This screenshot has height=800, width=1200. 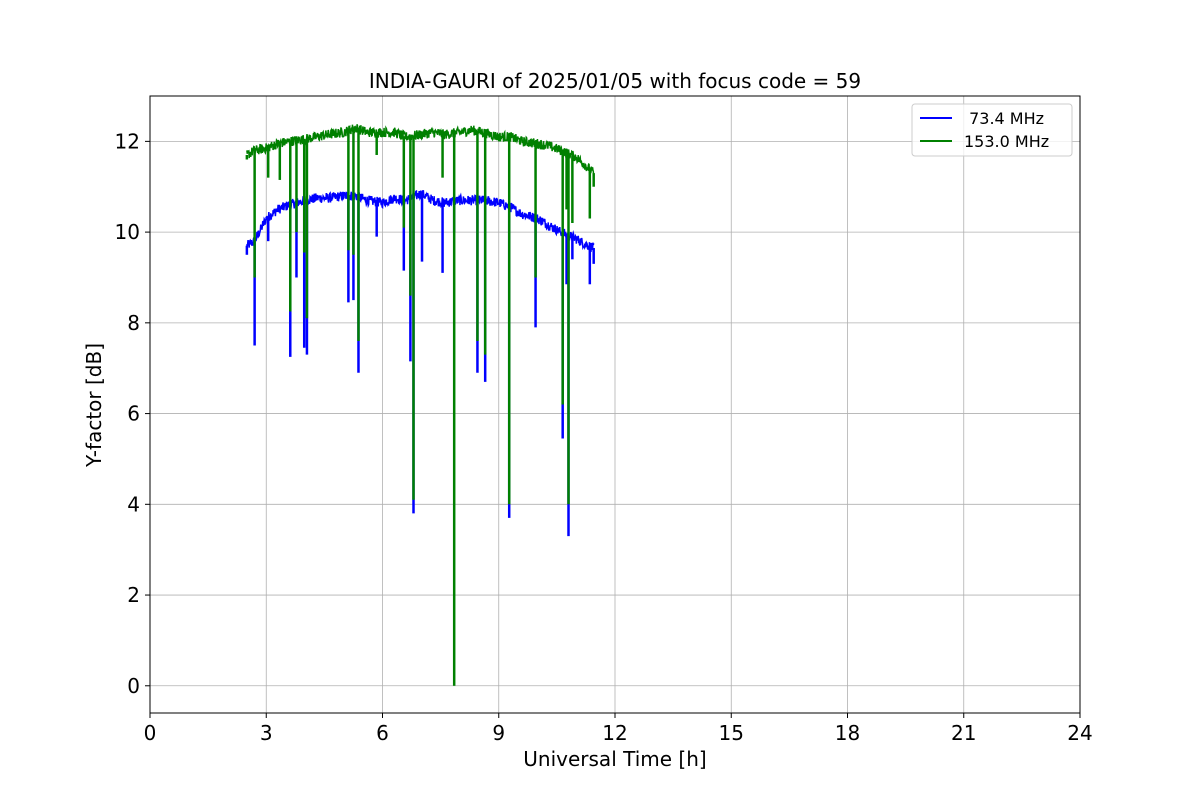 I want to click on y-tick-label: 12, so click(x=127, y=141).